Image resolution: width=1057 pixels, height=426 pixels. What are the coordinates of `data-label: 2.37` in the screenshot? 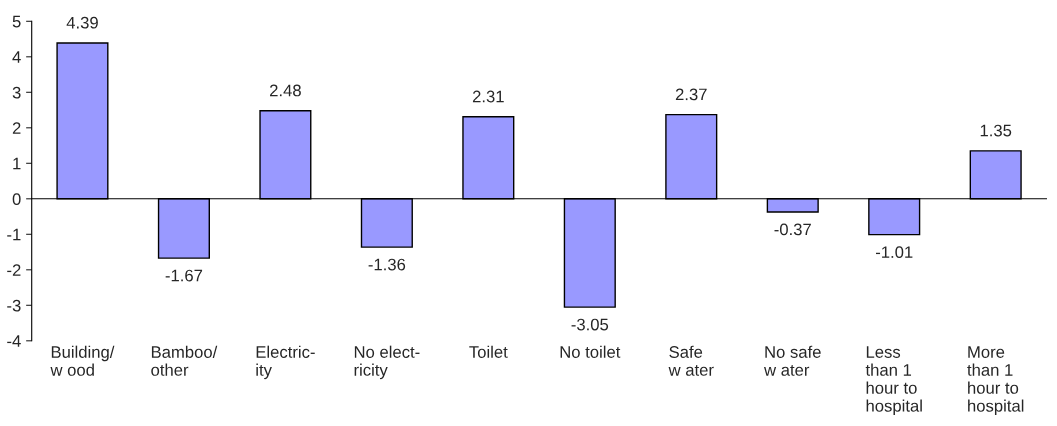 It's located at (691, 94).